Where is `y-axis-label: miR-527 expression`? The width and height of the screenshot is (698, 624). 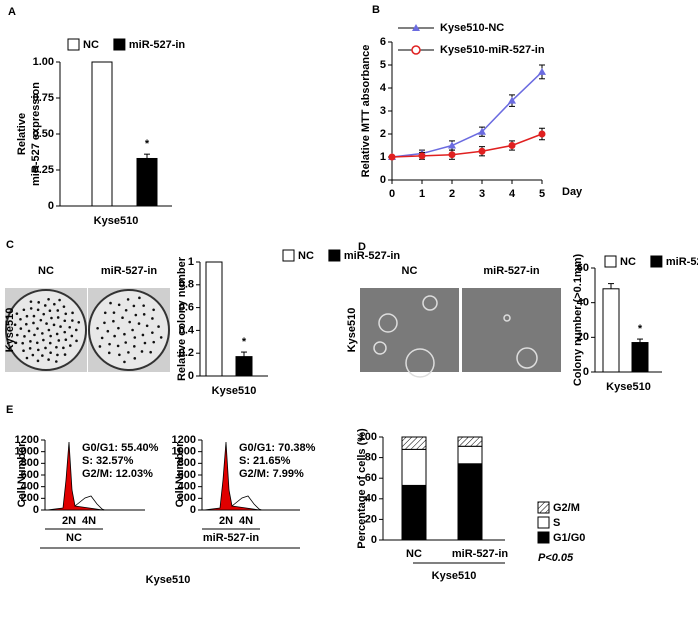 y-axis-label: miR-527 expression is located at coordinates (36, 134).